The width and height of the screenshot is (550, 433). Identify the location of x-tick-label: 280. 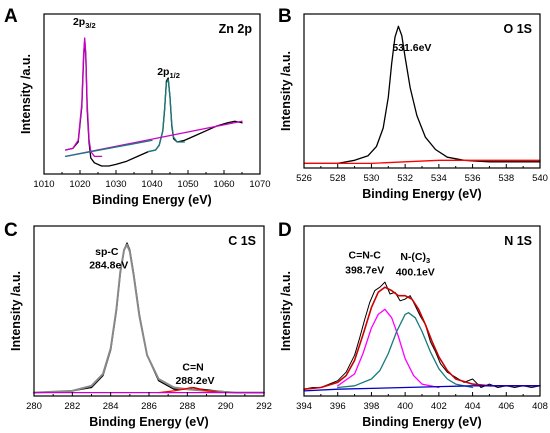
(34, 406).